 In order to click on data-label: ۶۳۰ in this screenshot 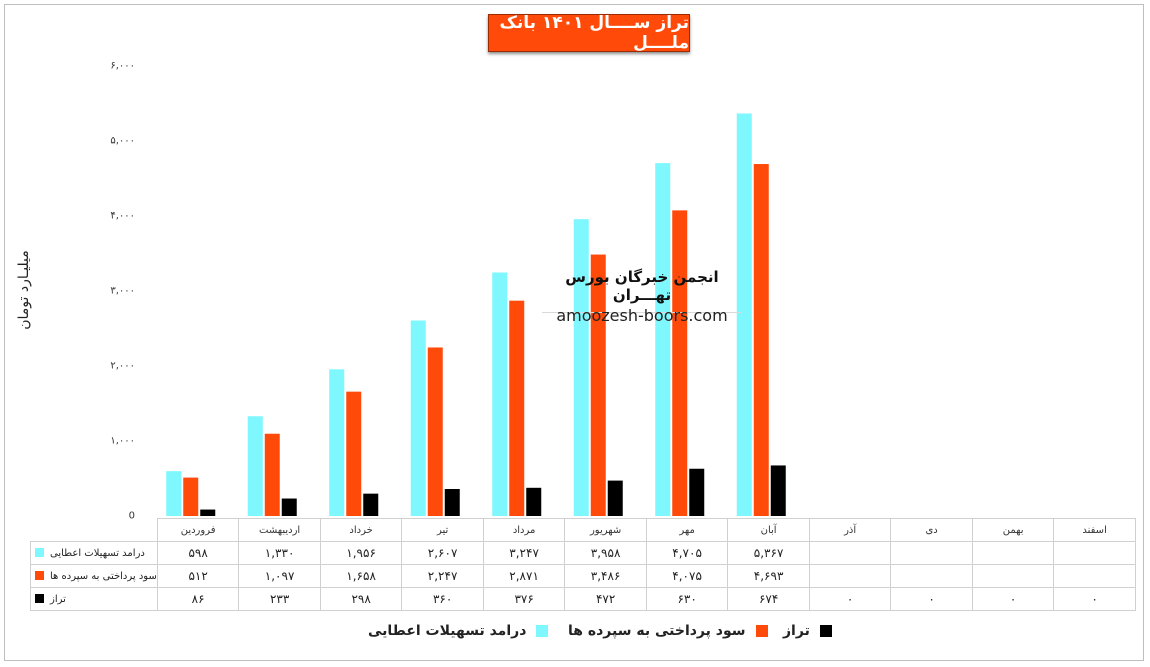, I will do `click(687, 599)`.